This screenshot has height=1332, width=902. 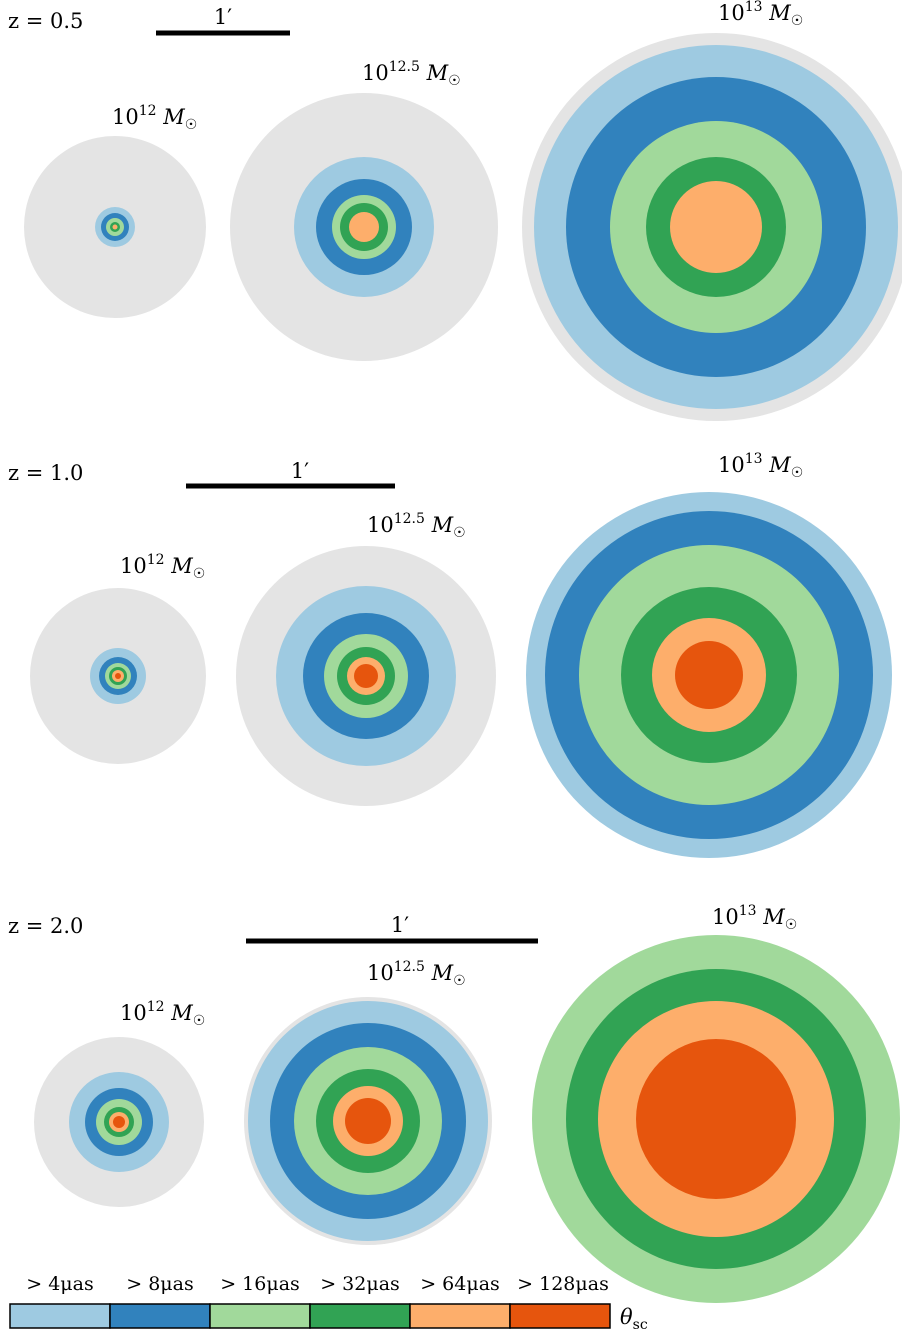 What do you see at coordinates (45, 926) in the screenshot?
I see `redshift-label: z = 2.0` at bounding box center [45, 926].